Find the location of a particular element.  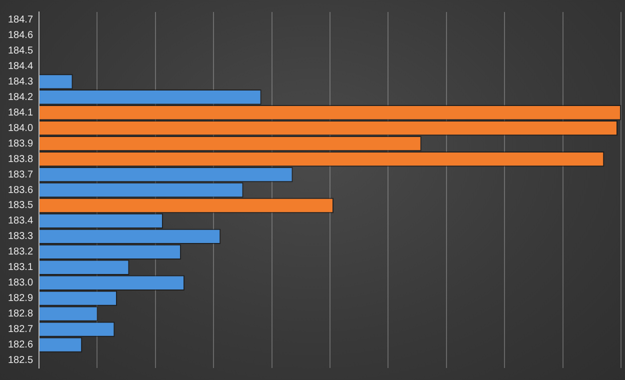

y-tick-label: 184.2 is located at coordinates (21, 97).